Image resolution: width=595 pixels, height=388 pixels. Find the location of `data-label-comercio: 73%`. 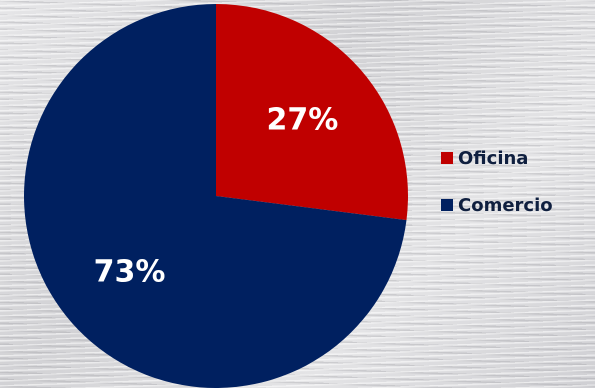

data-label-comercio: 73% is located at coordinates (130, 272).